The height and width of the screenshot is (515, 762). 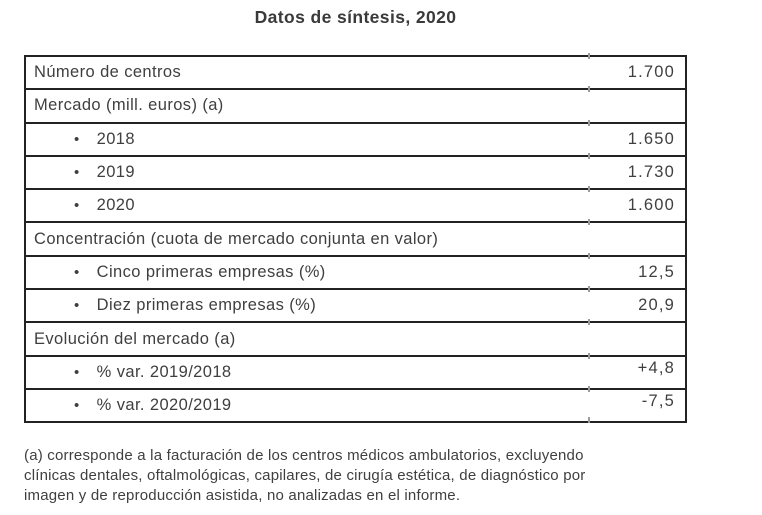 I want to click on table-row: • 2020 1.600, so click(x=355, y=208).